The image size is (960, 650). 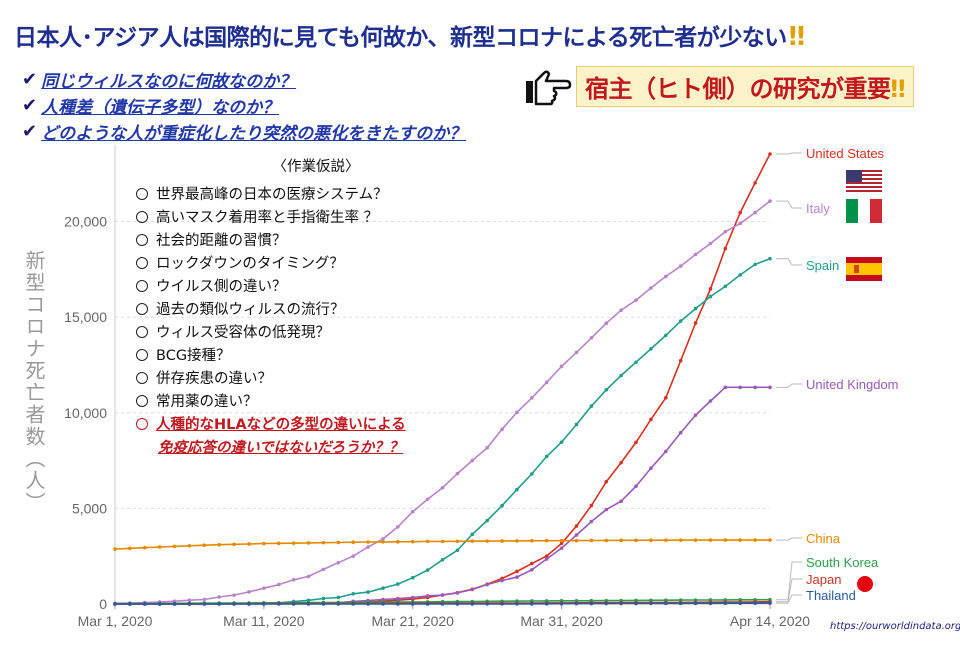 What do you see at coordinates (864, 269) in the screenshot?
I see `spain-flag-icon` at bounding box center [864, 269].